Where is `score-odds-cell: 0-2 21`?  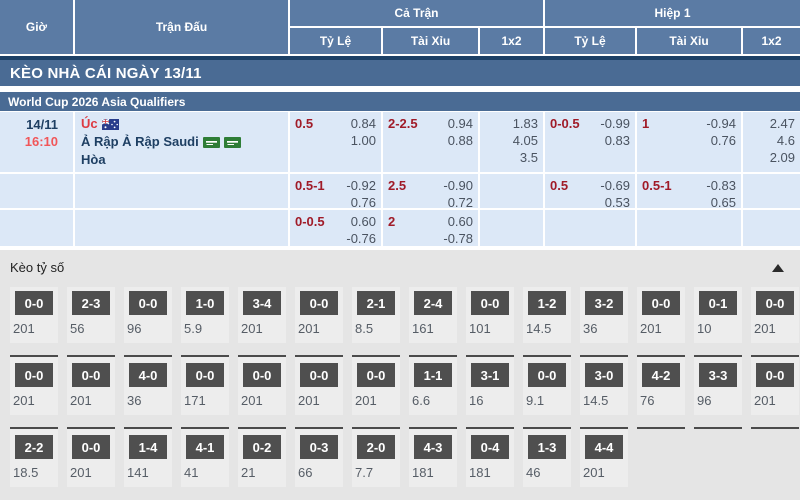
score-odds-cell: 0-2 21 is located at coordinates (262, 457).